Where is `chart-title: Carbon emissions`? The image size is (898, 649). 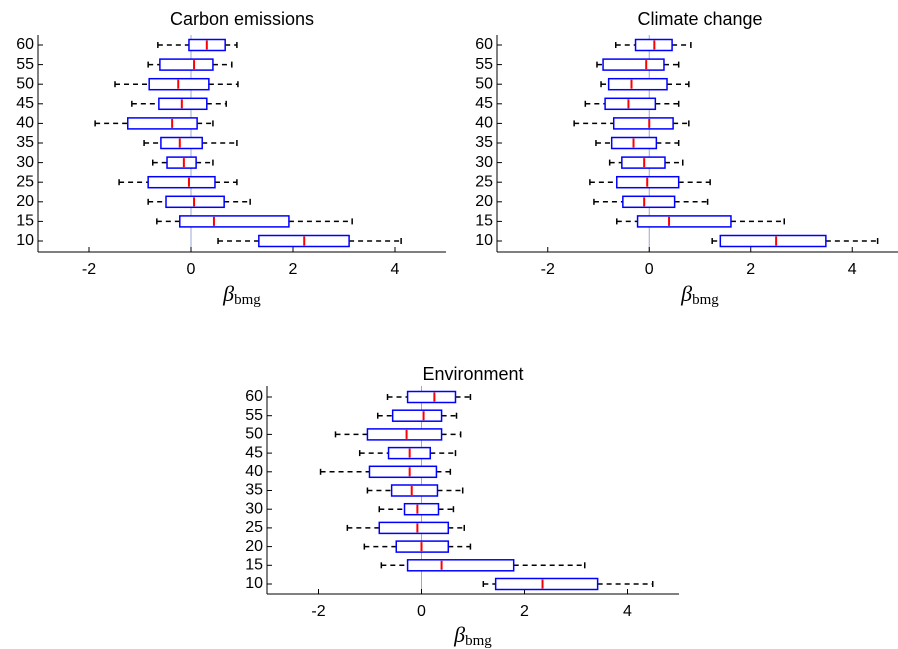
chart-title: Carbon emissions is located at coordinates (242, 19).